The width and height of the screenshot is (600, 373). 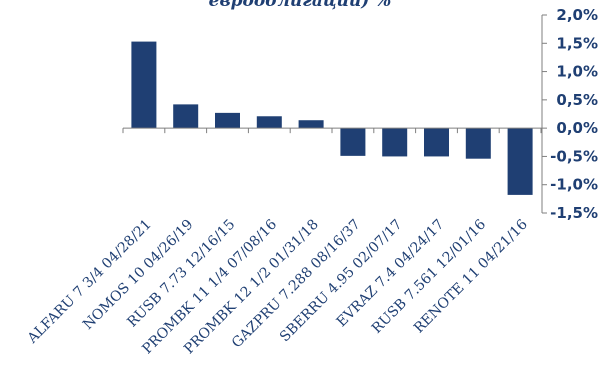 I want to click on y-tick-label: -0,5%, so click(x=574, y=156).